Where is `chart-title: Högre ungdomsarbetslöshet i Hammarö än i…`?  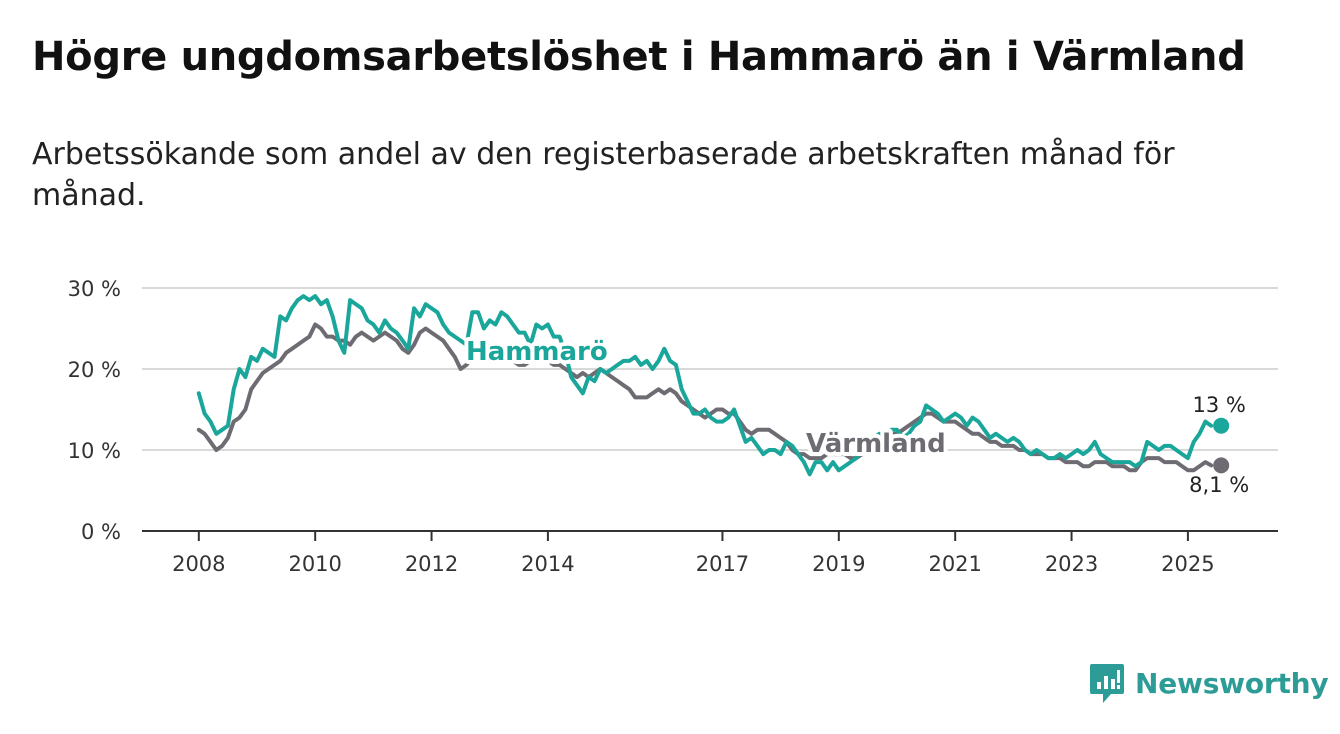 chart-title: Högre ungdomsarbetslöshet i Hammarö än i… is located at coordinates (639, 57).